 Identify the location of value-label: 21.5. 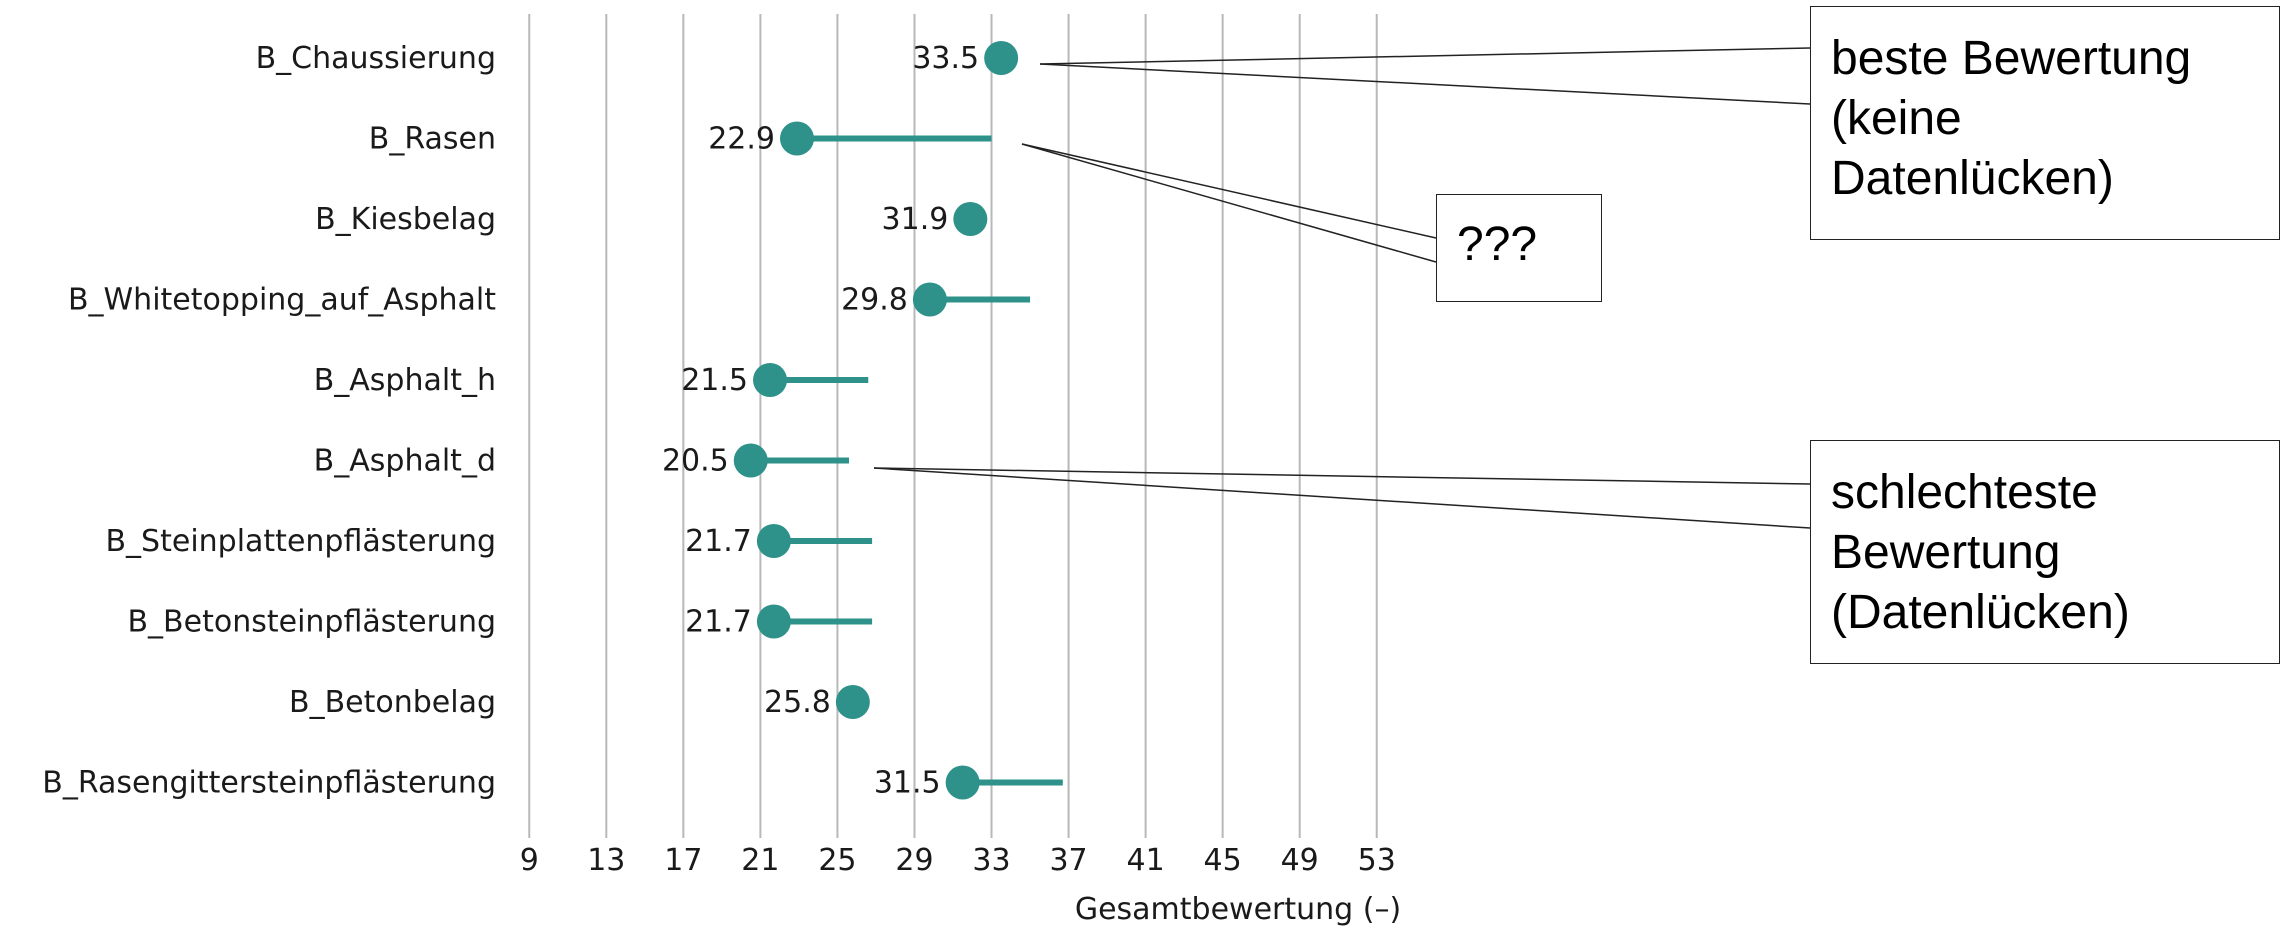
(714, 380).